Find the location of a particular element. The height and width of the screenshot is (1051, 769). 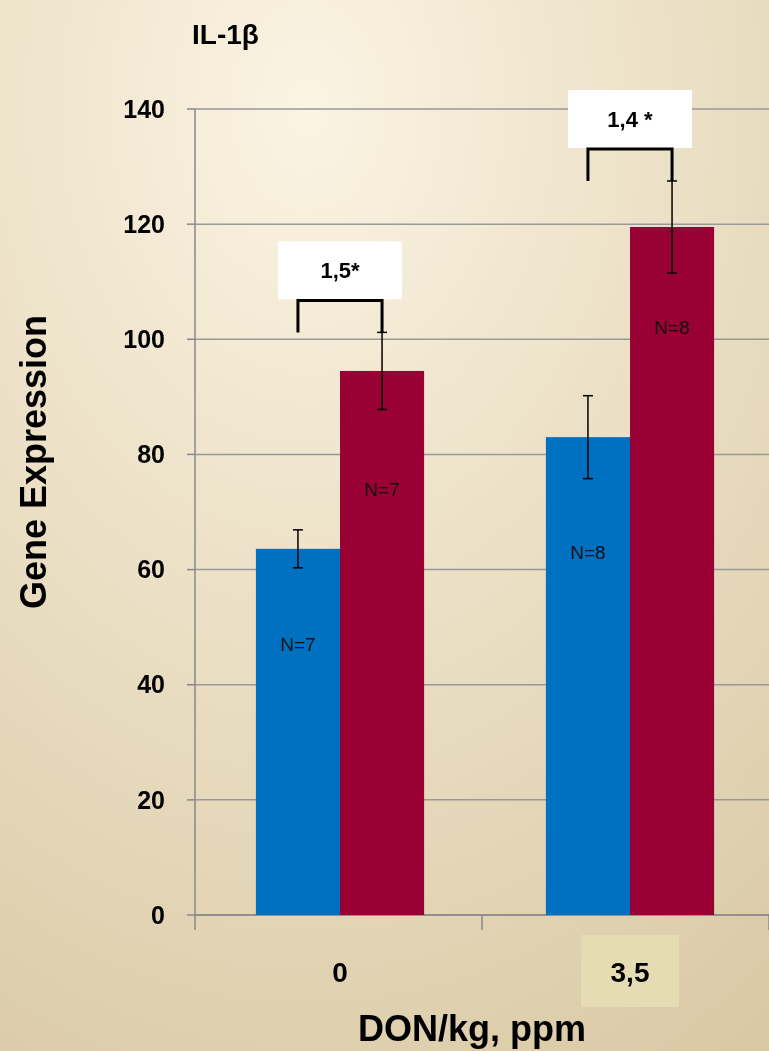

y-tick-label: 80 is located at coordinates (151, 454).